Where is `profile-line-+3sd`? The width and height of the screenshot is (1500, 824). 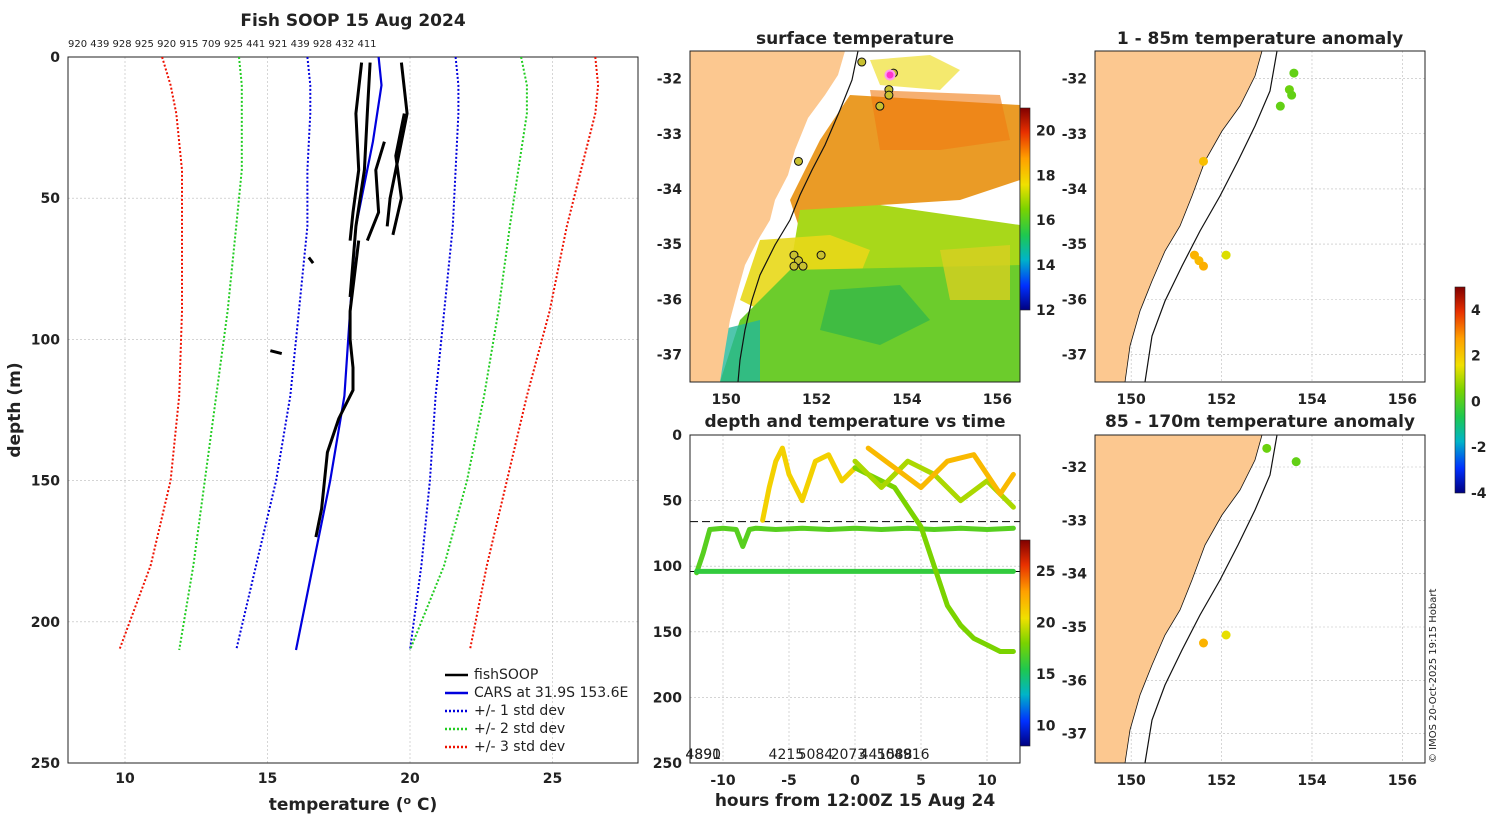
profile-line-+3sd is located at coordinates (534, 354).